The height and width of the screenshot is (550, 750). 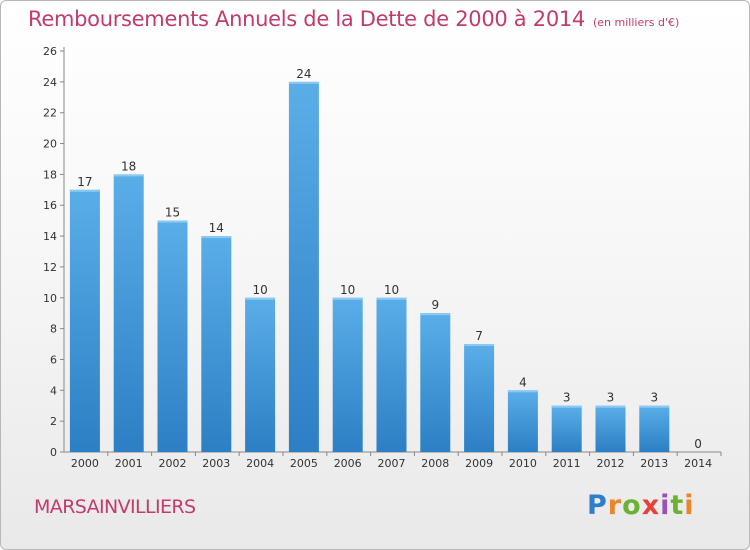 What do you see at coordinates (50, 51) in the screenshot?
I see `y-tick-label: 26` at bounding box center [50, 51].